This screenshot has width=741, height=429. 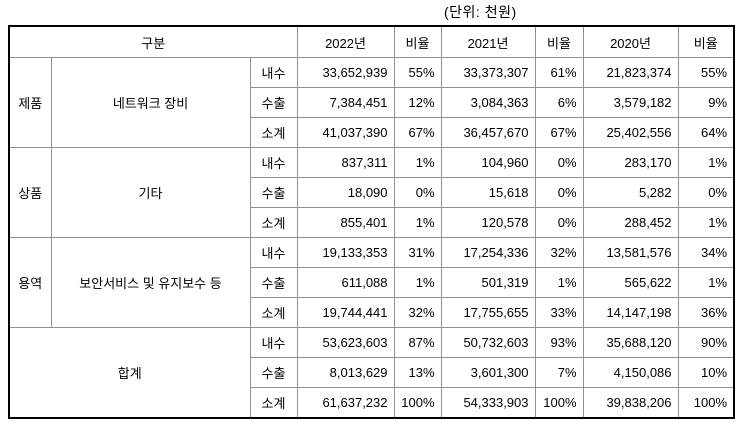 What do you see at coordinates (488, 72) in the screenshot?
I see `value-2021: 33,373,307` at bounding box center [488, 72].